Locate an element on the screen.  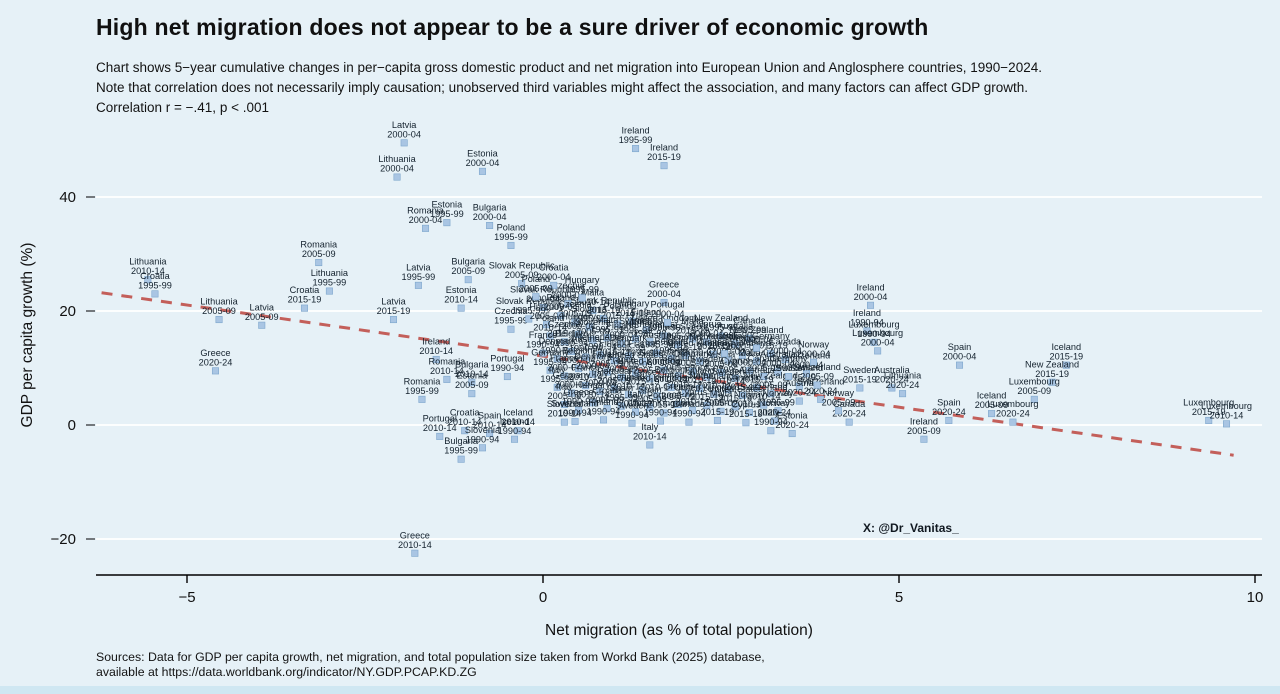
data-point-label-country: Canada is located at coordinates (849, 404).